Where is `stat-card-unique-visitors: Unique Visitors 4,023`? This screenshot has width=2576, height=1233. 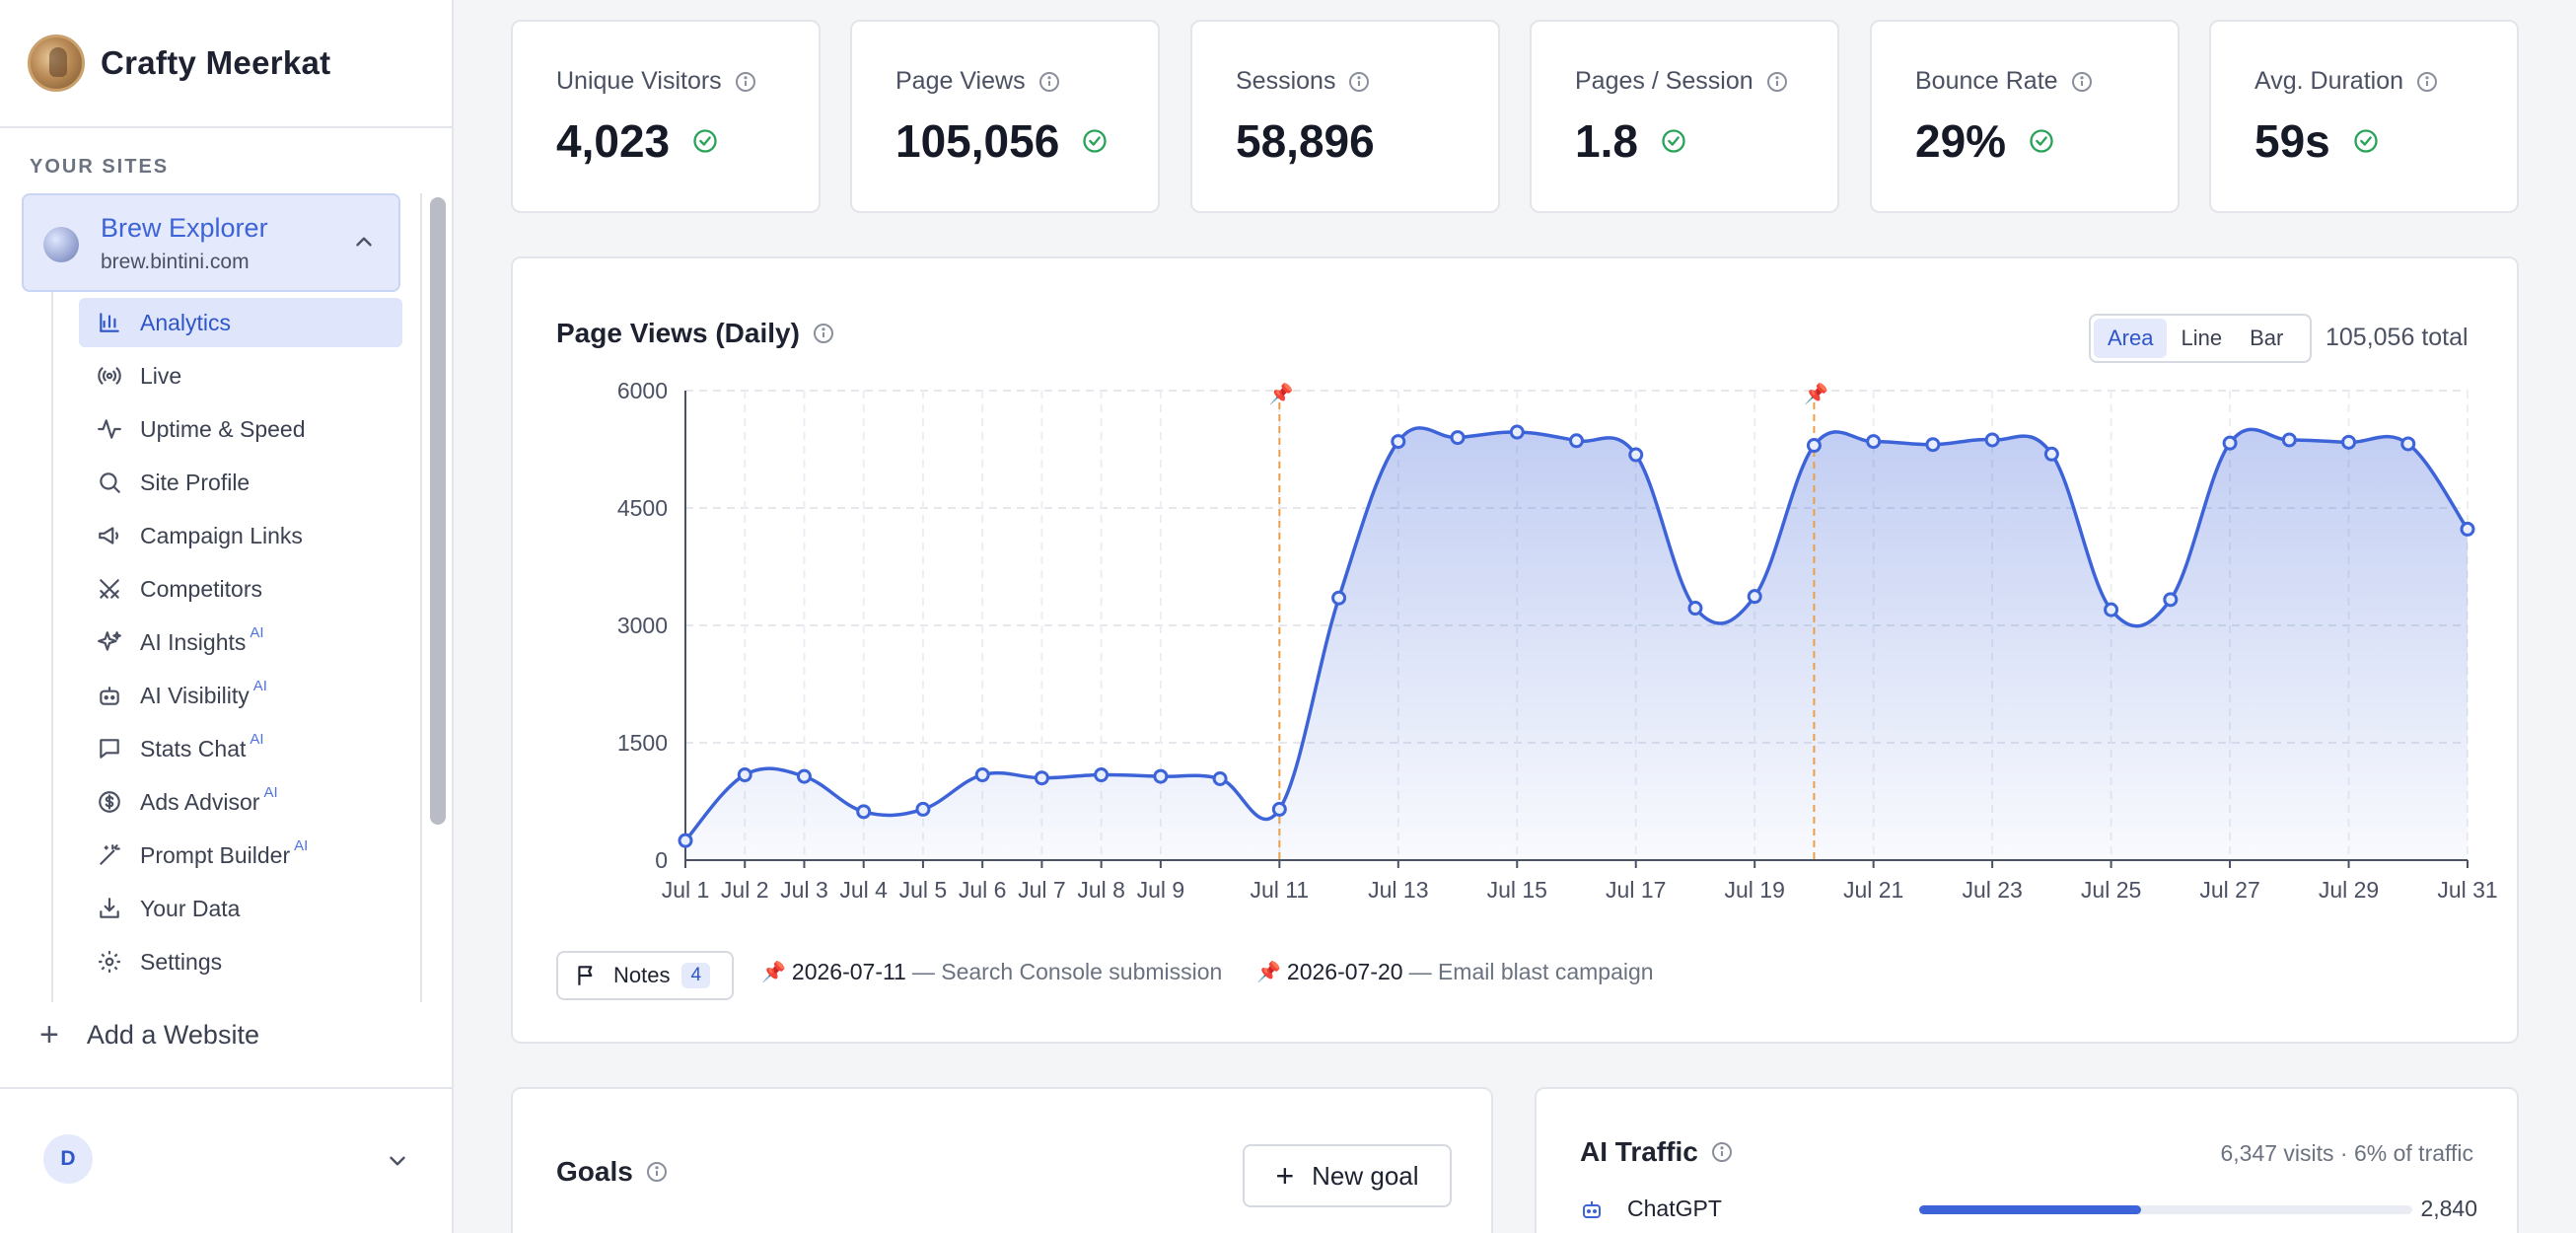 stat-card-unique-visitors: Unique Visitors 4,023 is located at coordinates (666, 116).